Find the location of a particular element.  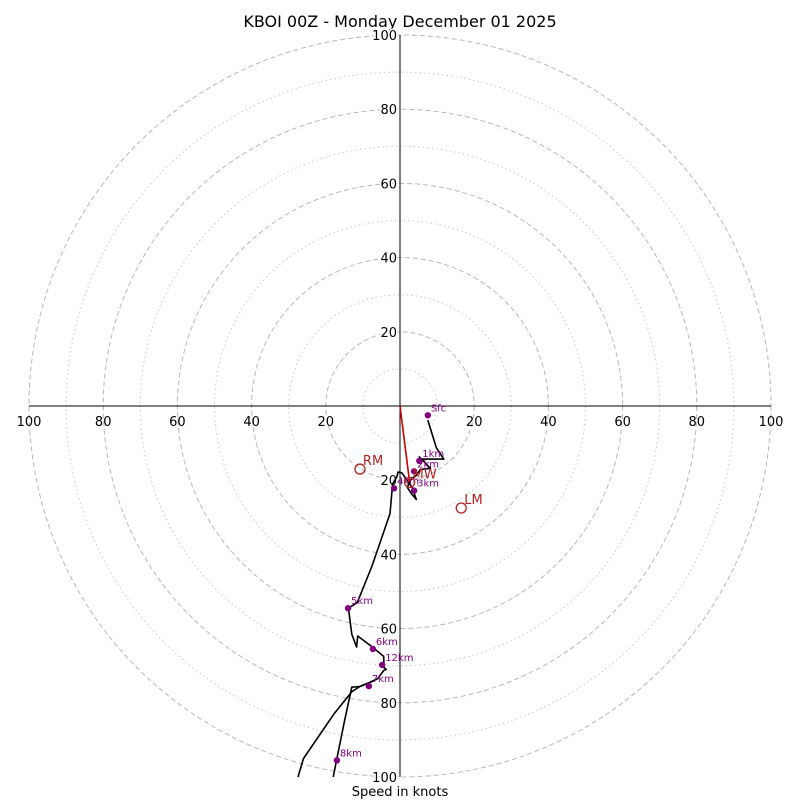

height-marker-6km: 6km is located at coordinates (383, 645).